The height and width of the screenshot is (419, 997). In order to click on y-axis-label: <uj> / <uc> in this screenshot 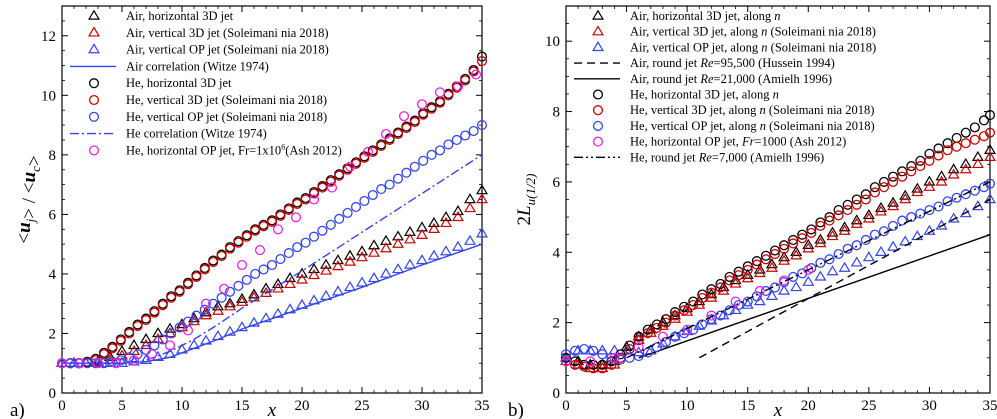, I will do `click(29, 199)`.